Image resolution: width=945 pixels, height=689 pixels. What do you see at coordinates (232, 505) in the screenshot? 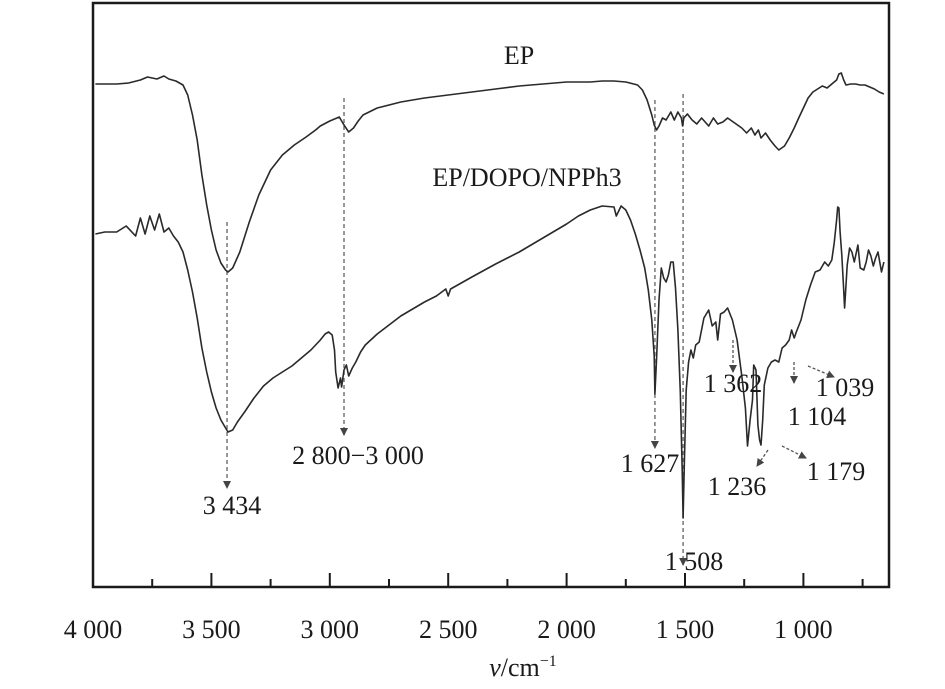
I see `peak-annotation: 3 434` at bounding box center [232, 505].